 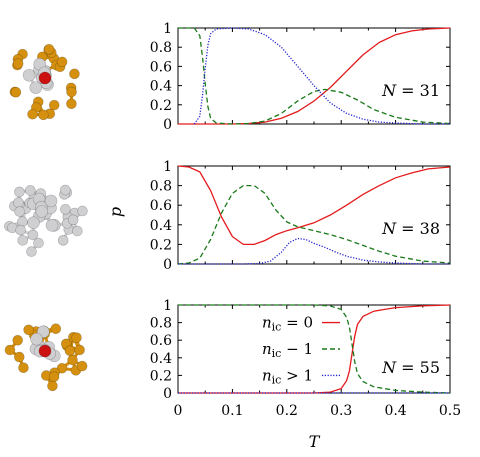 I want to click on panel-annotation: N = 55, so click(x=410, y=367).